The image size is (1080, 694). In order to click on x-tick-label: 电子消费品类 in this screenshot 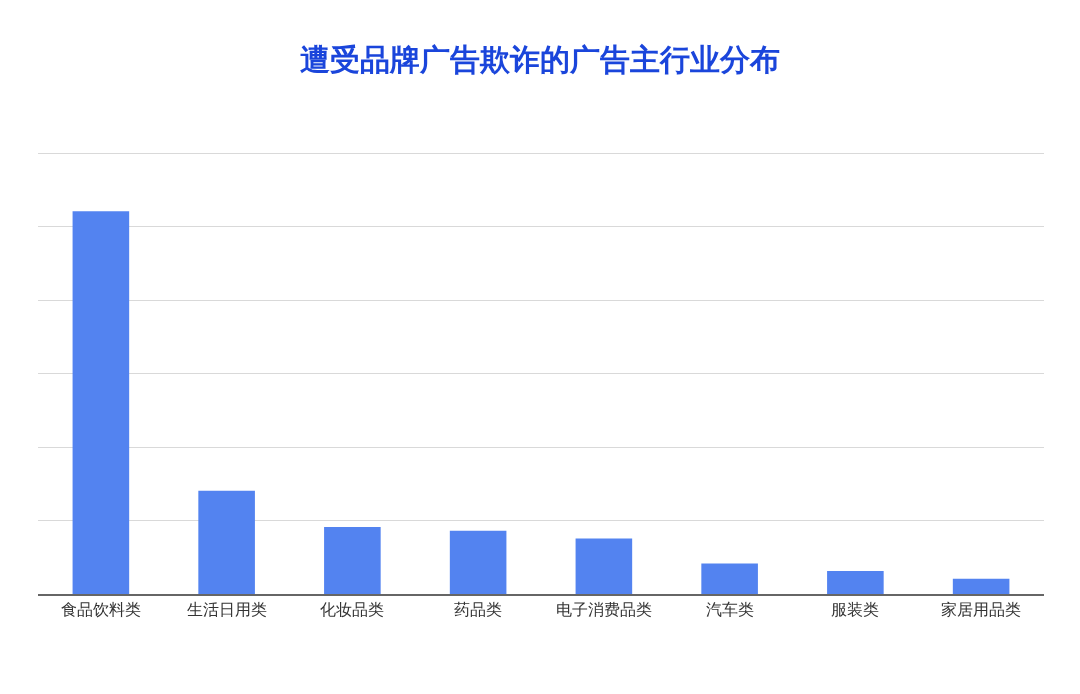, I will do `click(603, 610)`.